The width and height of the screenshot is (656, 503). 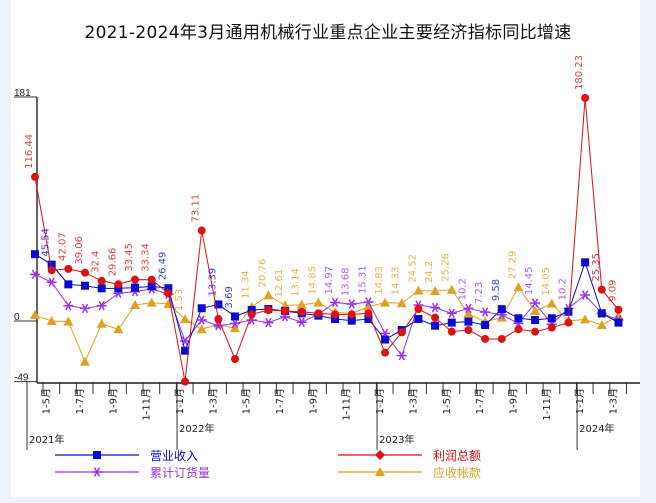 I want to click on data-label: 27.29, so click(x=512, y=265).